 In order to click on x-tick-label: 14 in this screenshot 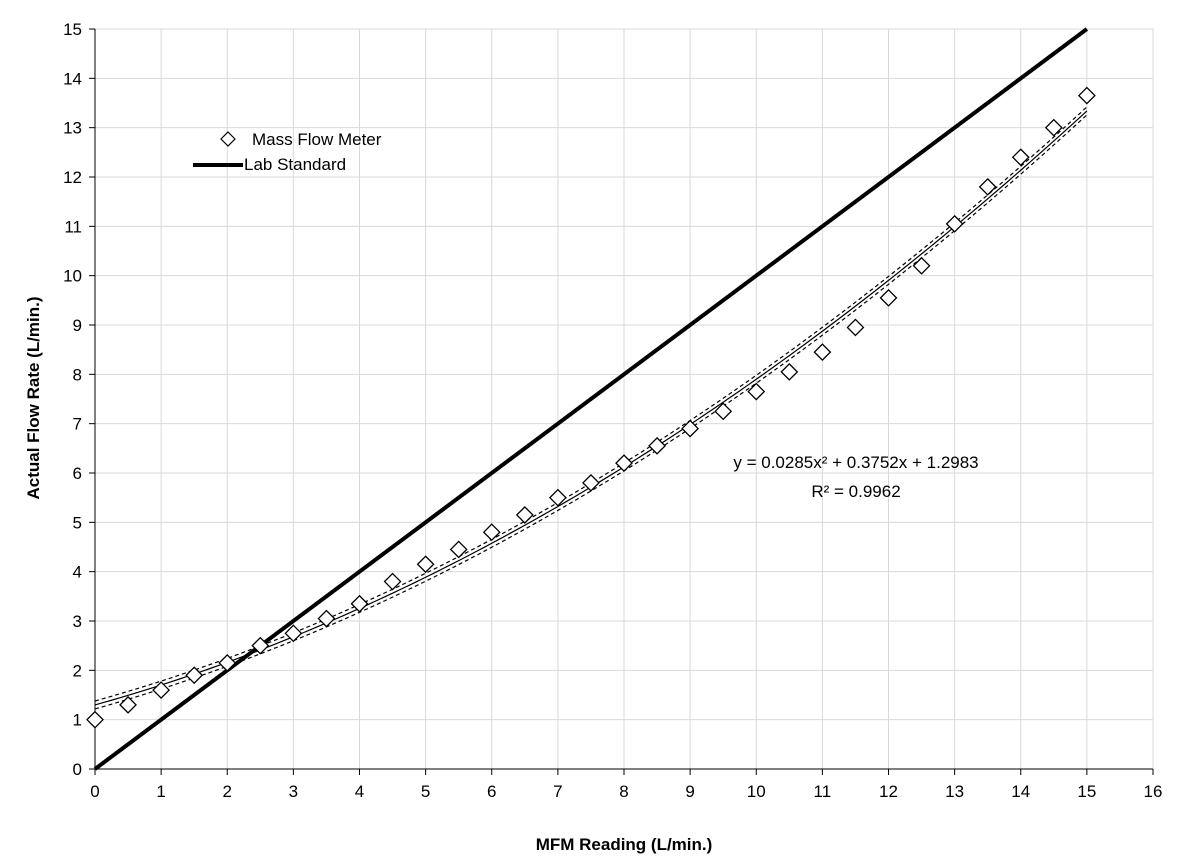, I will do `click(1020, 791)`.